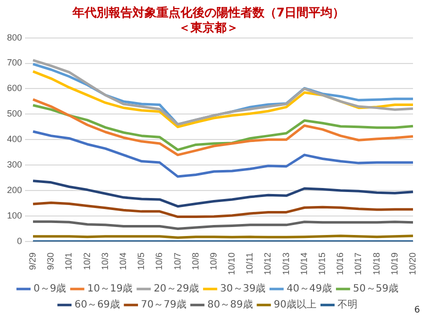  What do you see at coordinates (348, 305) in the screenshot?
I see `legend-label: 不明` at bounding box center [348, 305].